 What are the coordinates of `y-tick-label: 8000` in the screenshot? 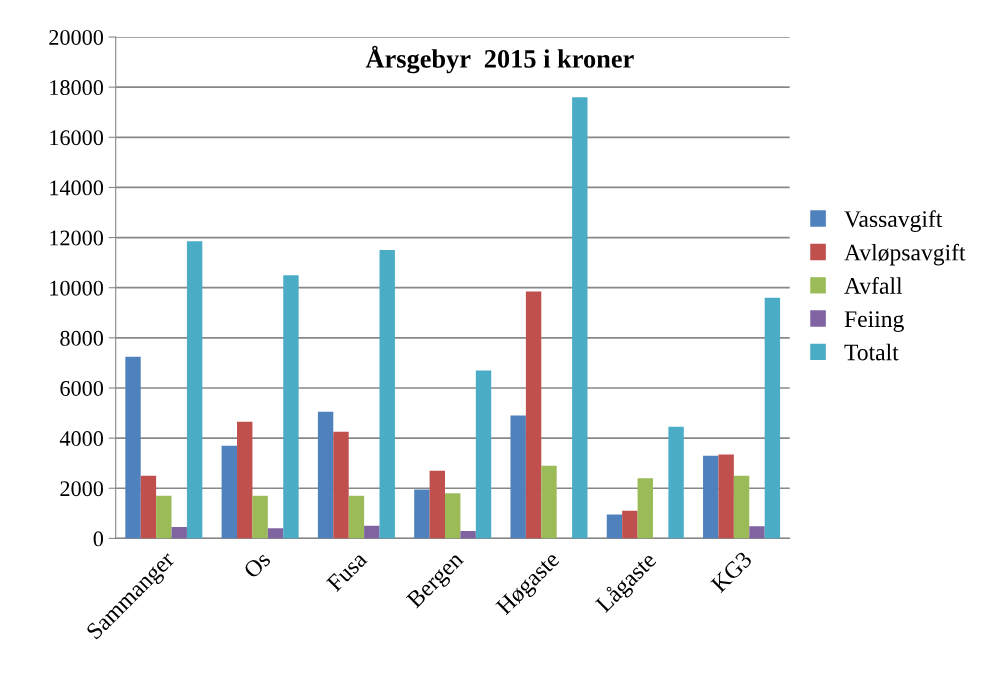 It's located at (82, 338).